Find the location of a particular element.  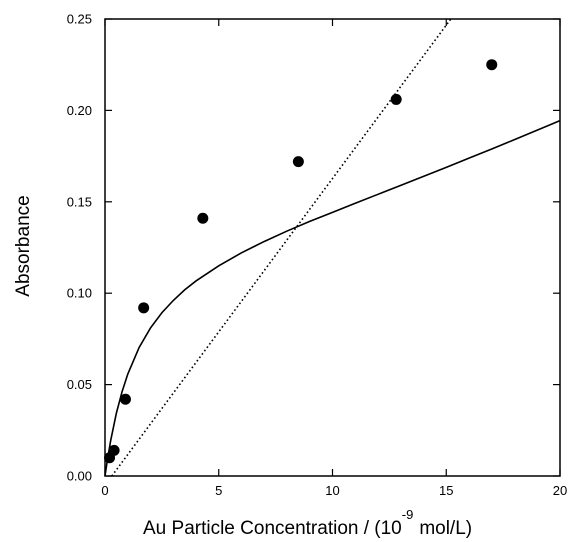

x-tick-label: 15 is located at coordinates (446, 490).